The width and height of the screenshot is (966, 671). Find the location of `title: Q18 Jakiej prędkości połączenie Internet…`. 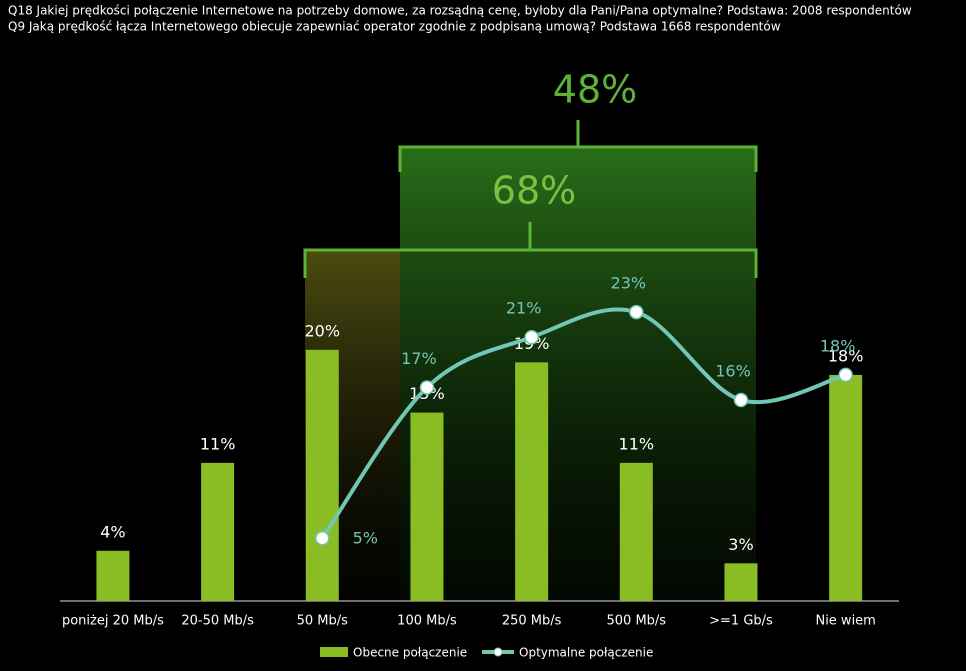

title: Q18 Jakiej prędkości połączenie Internet… is located at coordinates (460, 11).